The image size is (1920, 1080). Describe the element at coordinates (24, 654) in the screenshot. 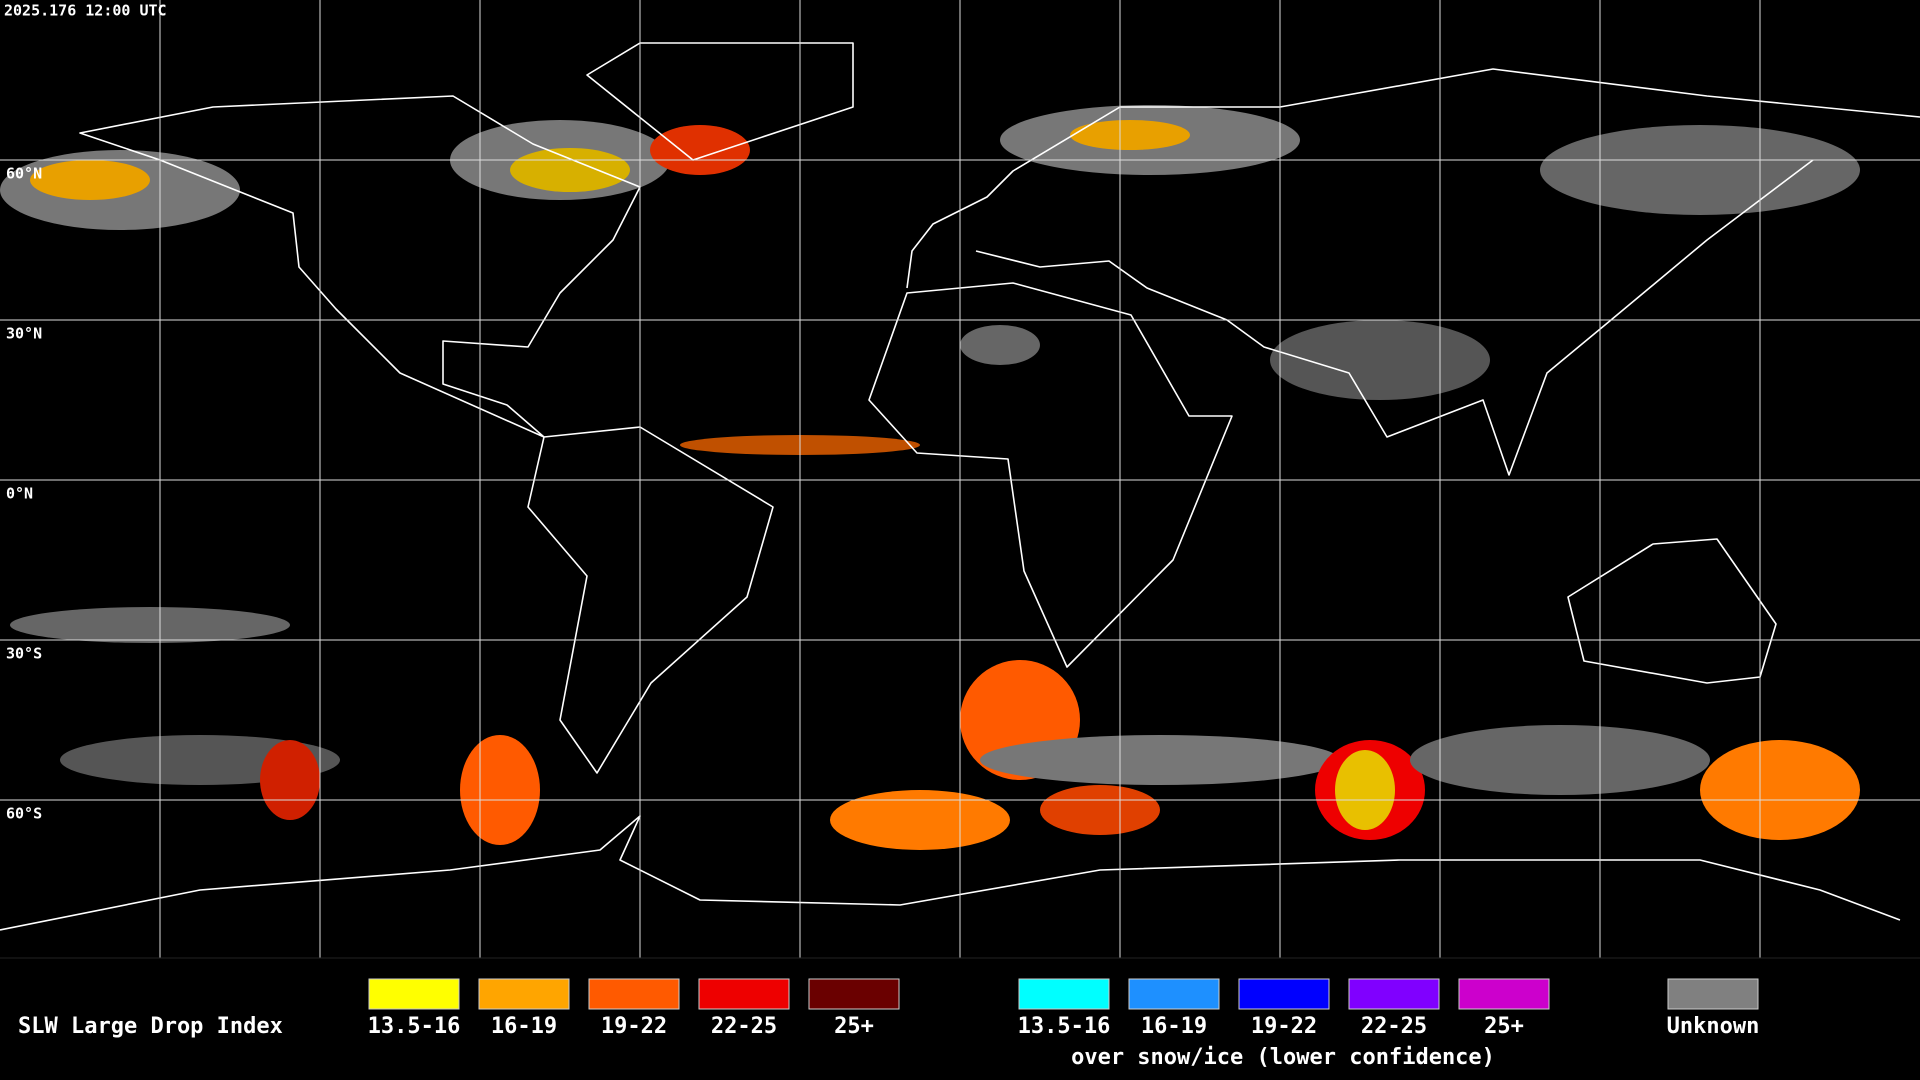

I see `latitude-label: 30°S` at that location.